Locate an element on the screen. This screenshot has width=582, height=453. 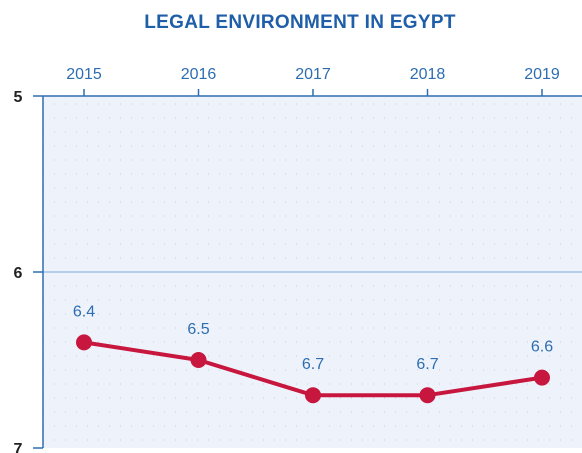
data-labels: 6.4 6.5 6.7 6.7 6.6 is located at coordinates (313, 338).